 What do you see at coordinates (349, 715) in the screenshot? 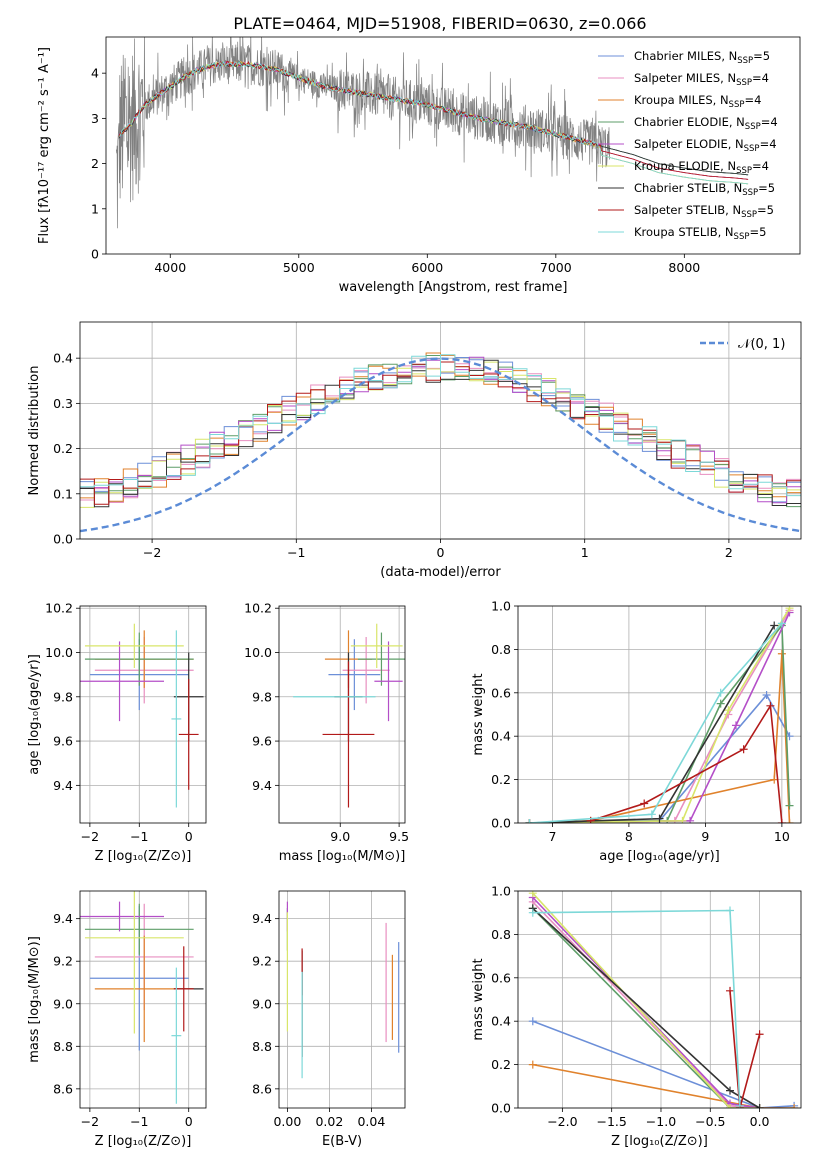
I see `age-vs-mass-plot-area` at bounding box center [349, 715].